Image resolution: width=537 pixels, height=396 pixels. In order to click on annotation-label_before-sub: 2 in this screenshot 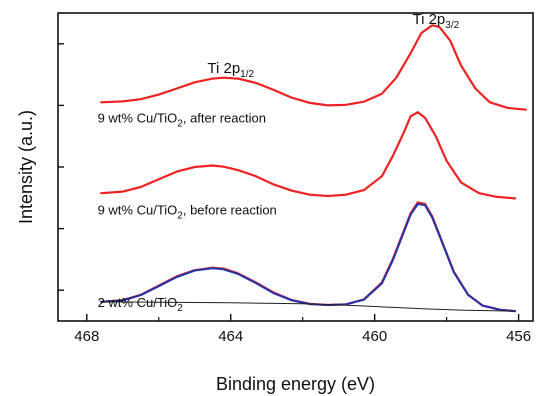, I will do `click(180, 216)`.